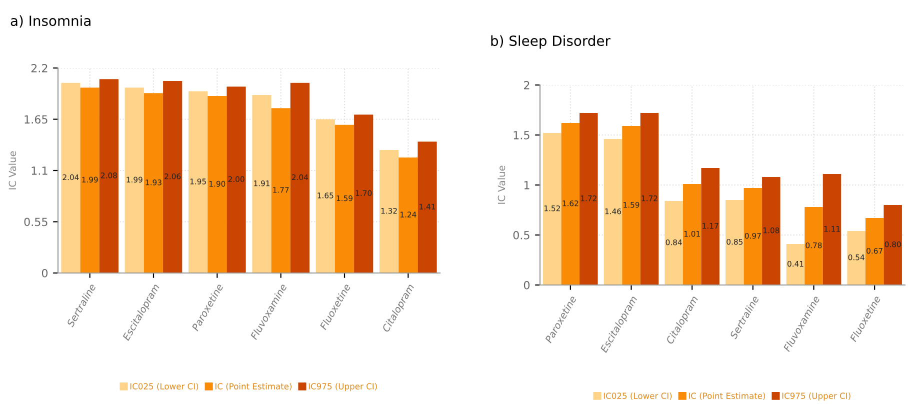  Describe the element at coordinates (521, 235) in the screenshot. I see `y-tick-label: 0.5` at that location.